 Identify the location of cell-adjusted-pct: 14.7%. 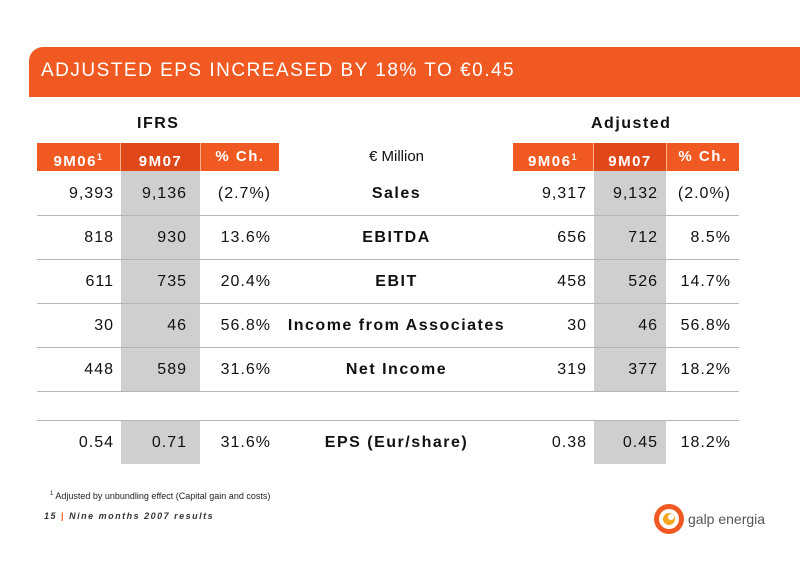
(705, 281).